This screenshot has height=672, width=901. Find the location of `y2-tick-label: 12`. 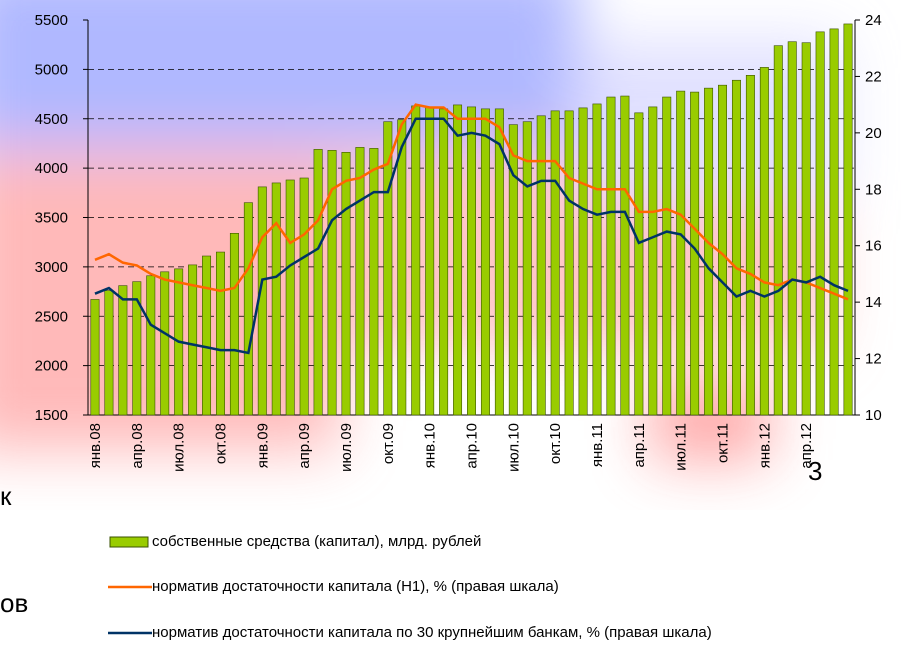

y2-tick-label: 12 is located at coordinates (873, 359).